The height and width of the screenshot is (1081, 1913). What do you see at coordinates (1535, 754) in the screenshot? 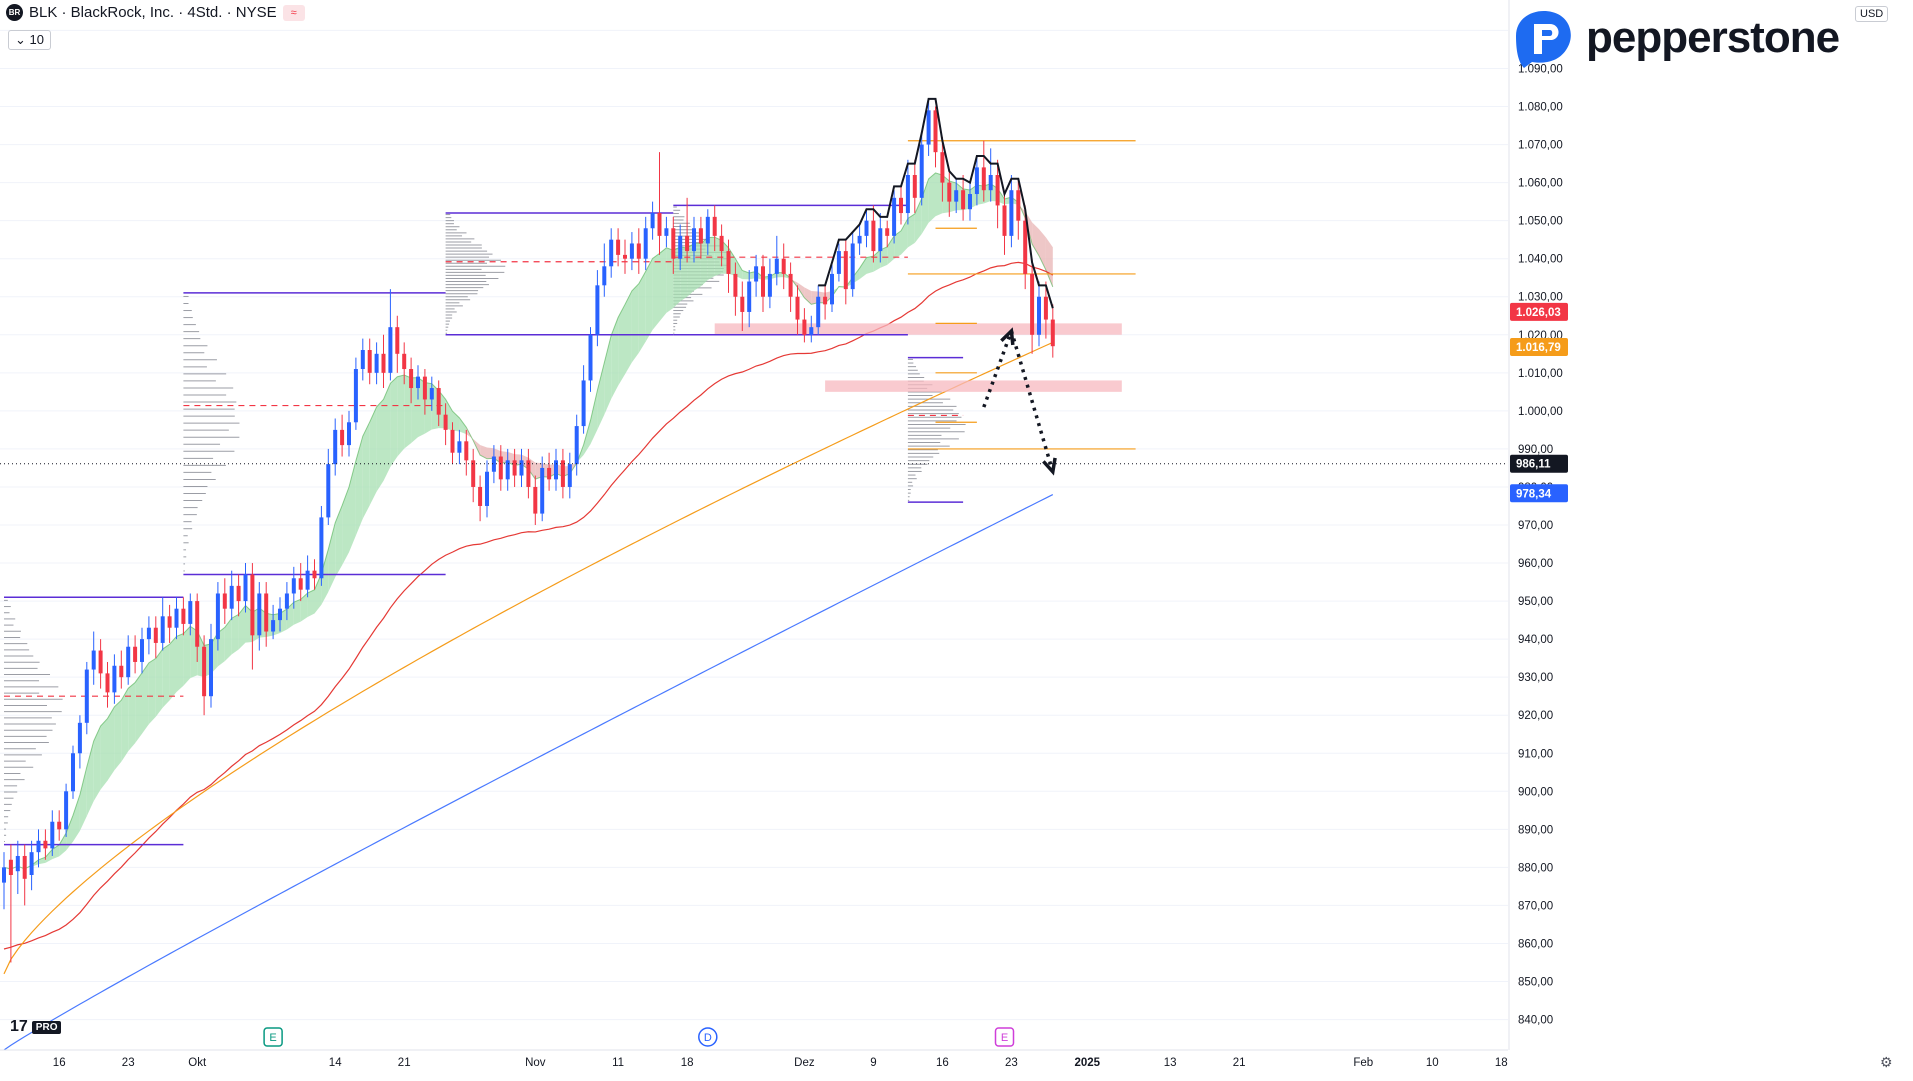
I see `price-tick-label: 910,00` at bounding box center [1535, 754].